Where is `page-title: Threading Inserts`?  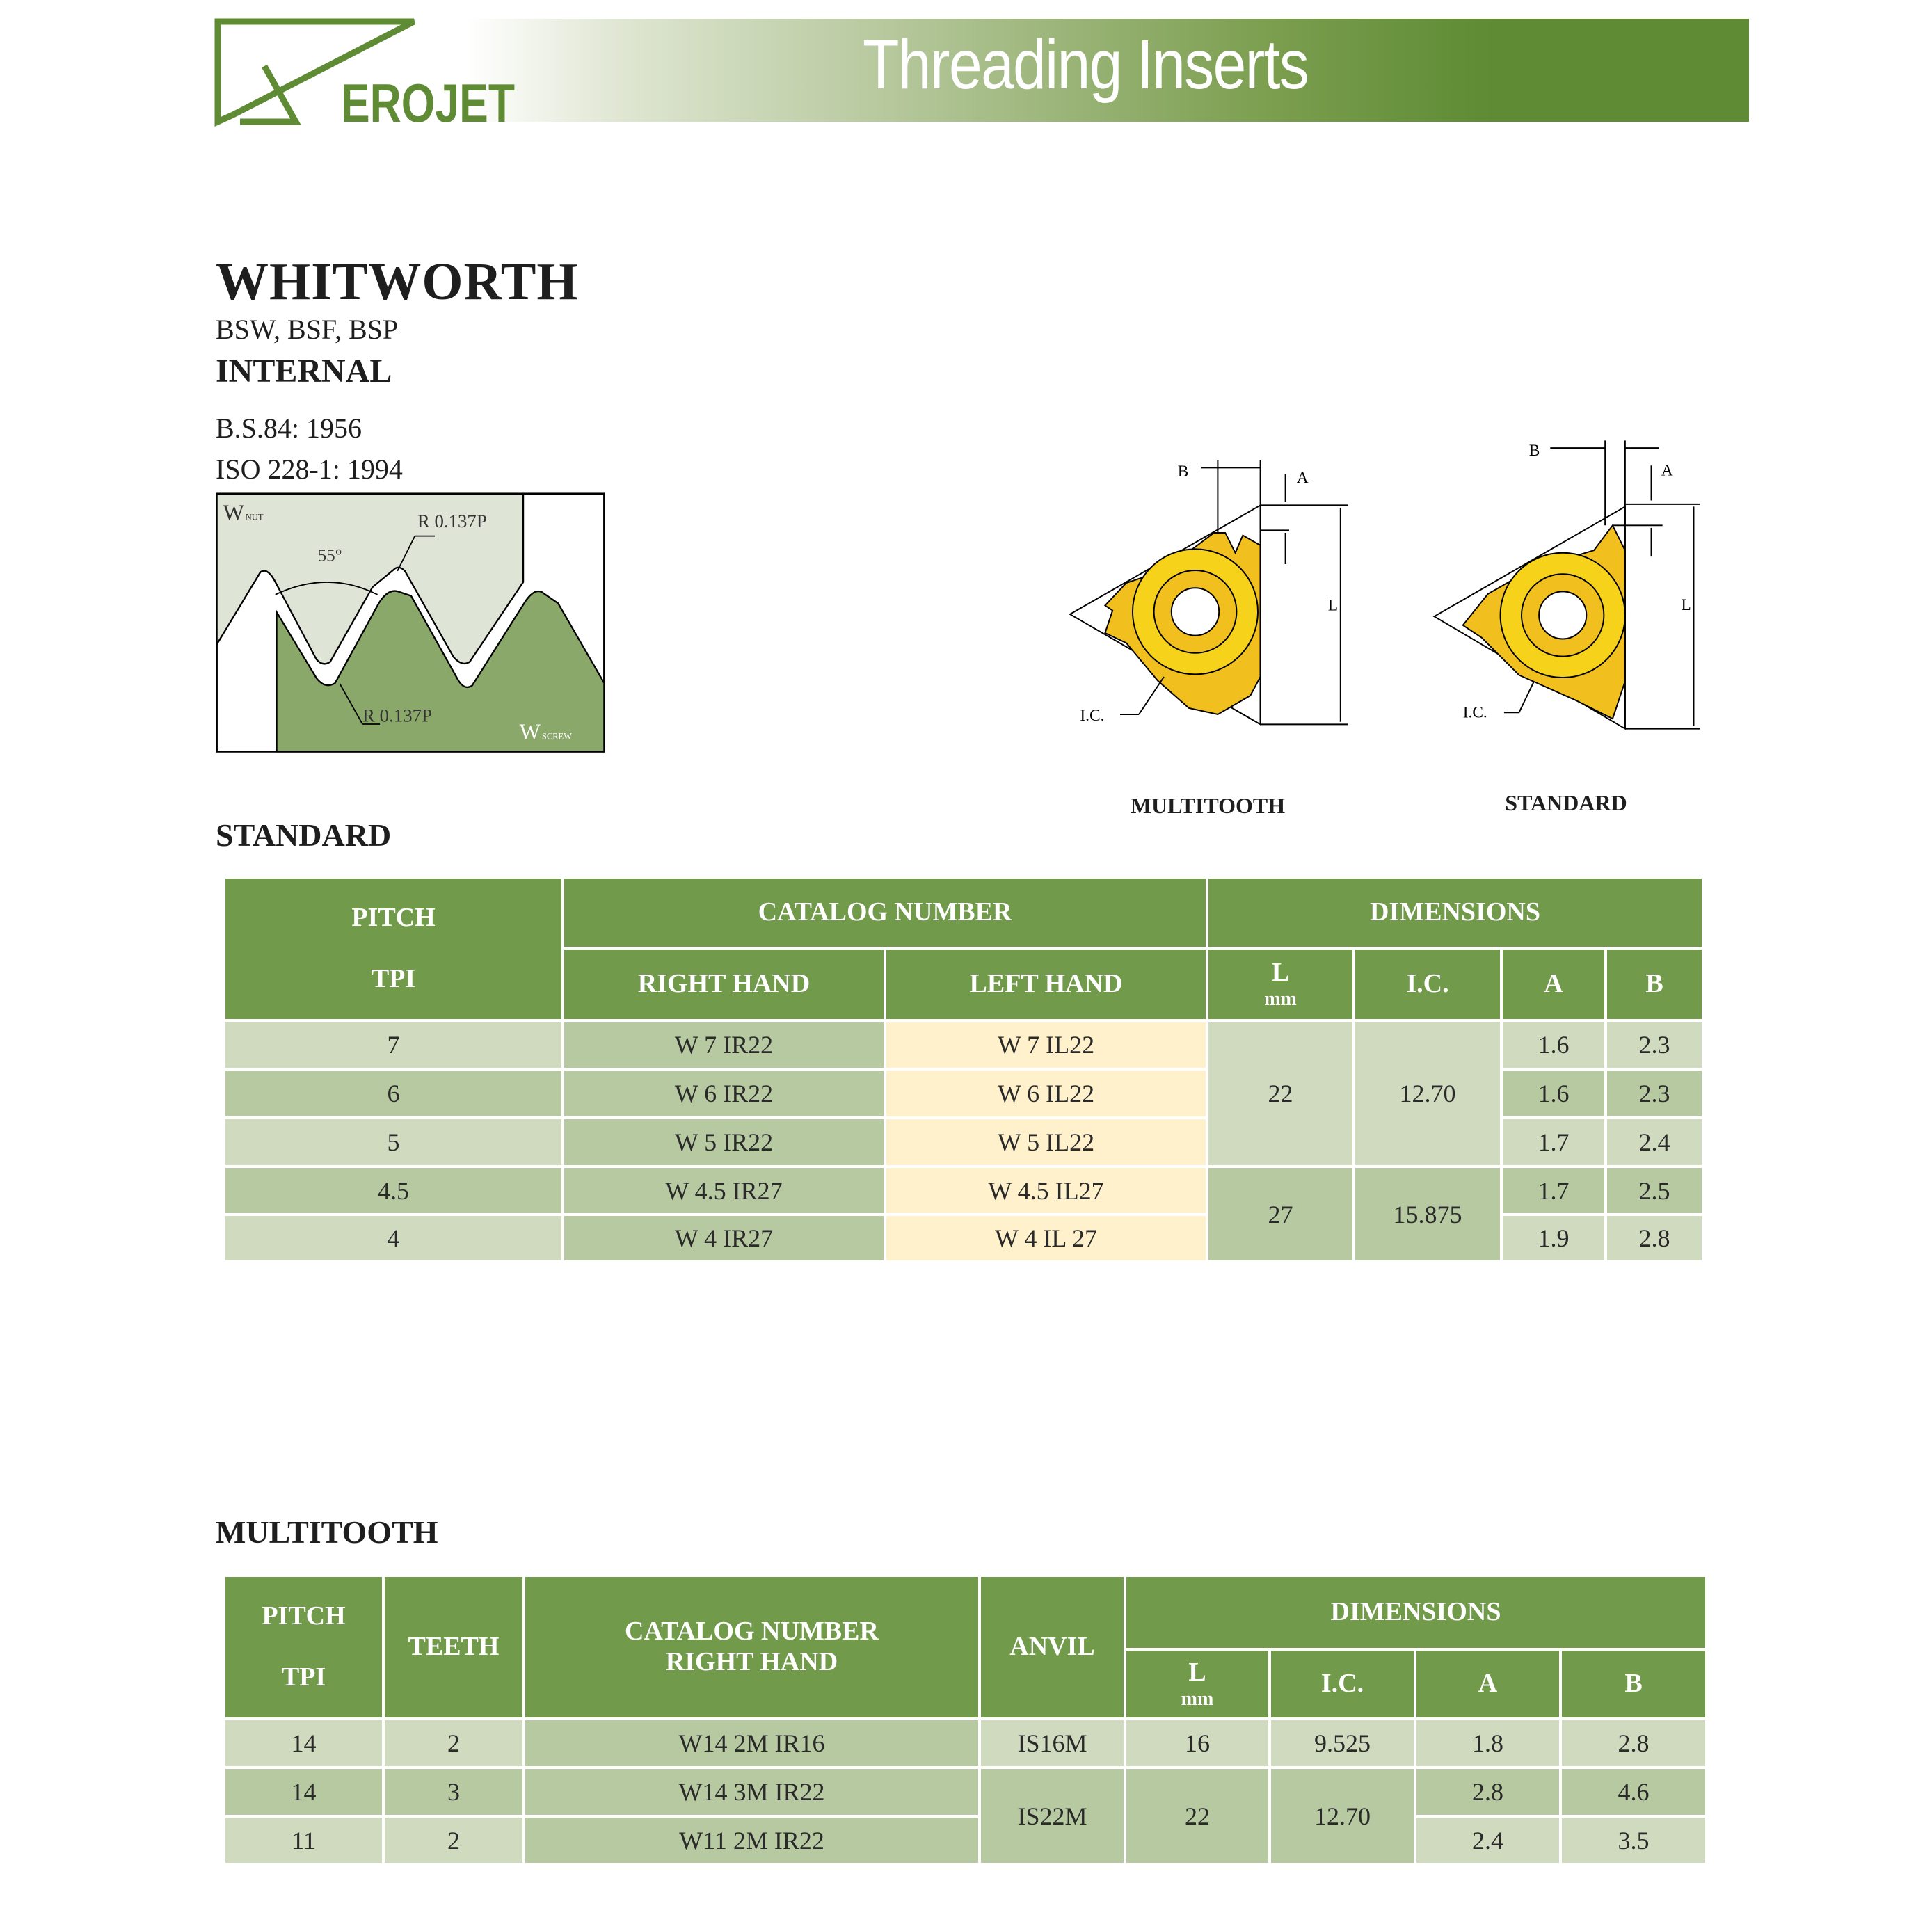 page-title: Threading Inserts is located at coordinates (1086, 65).